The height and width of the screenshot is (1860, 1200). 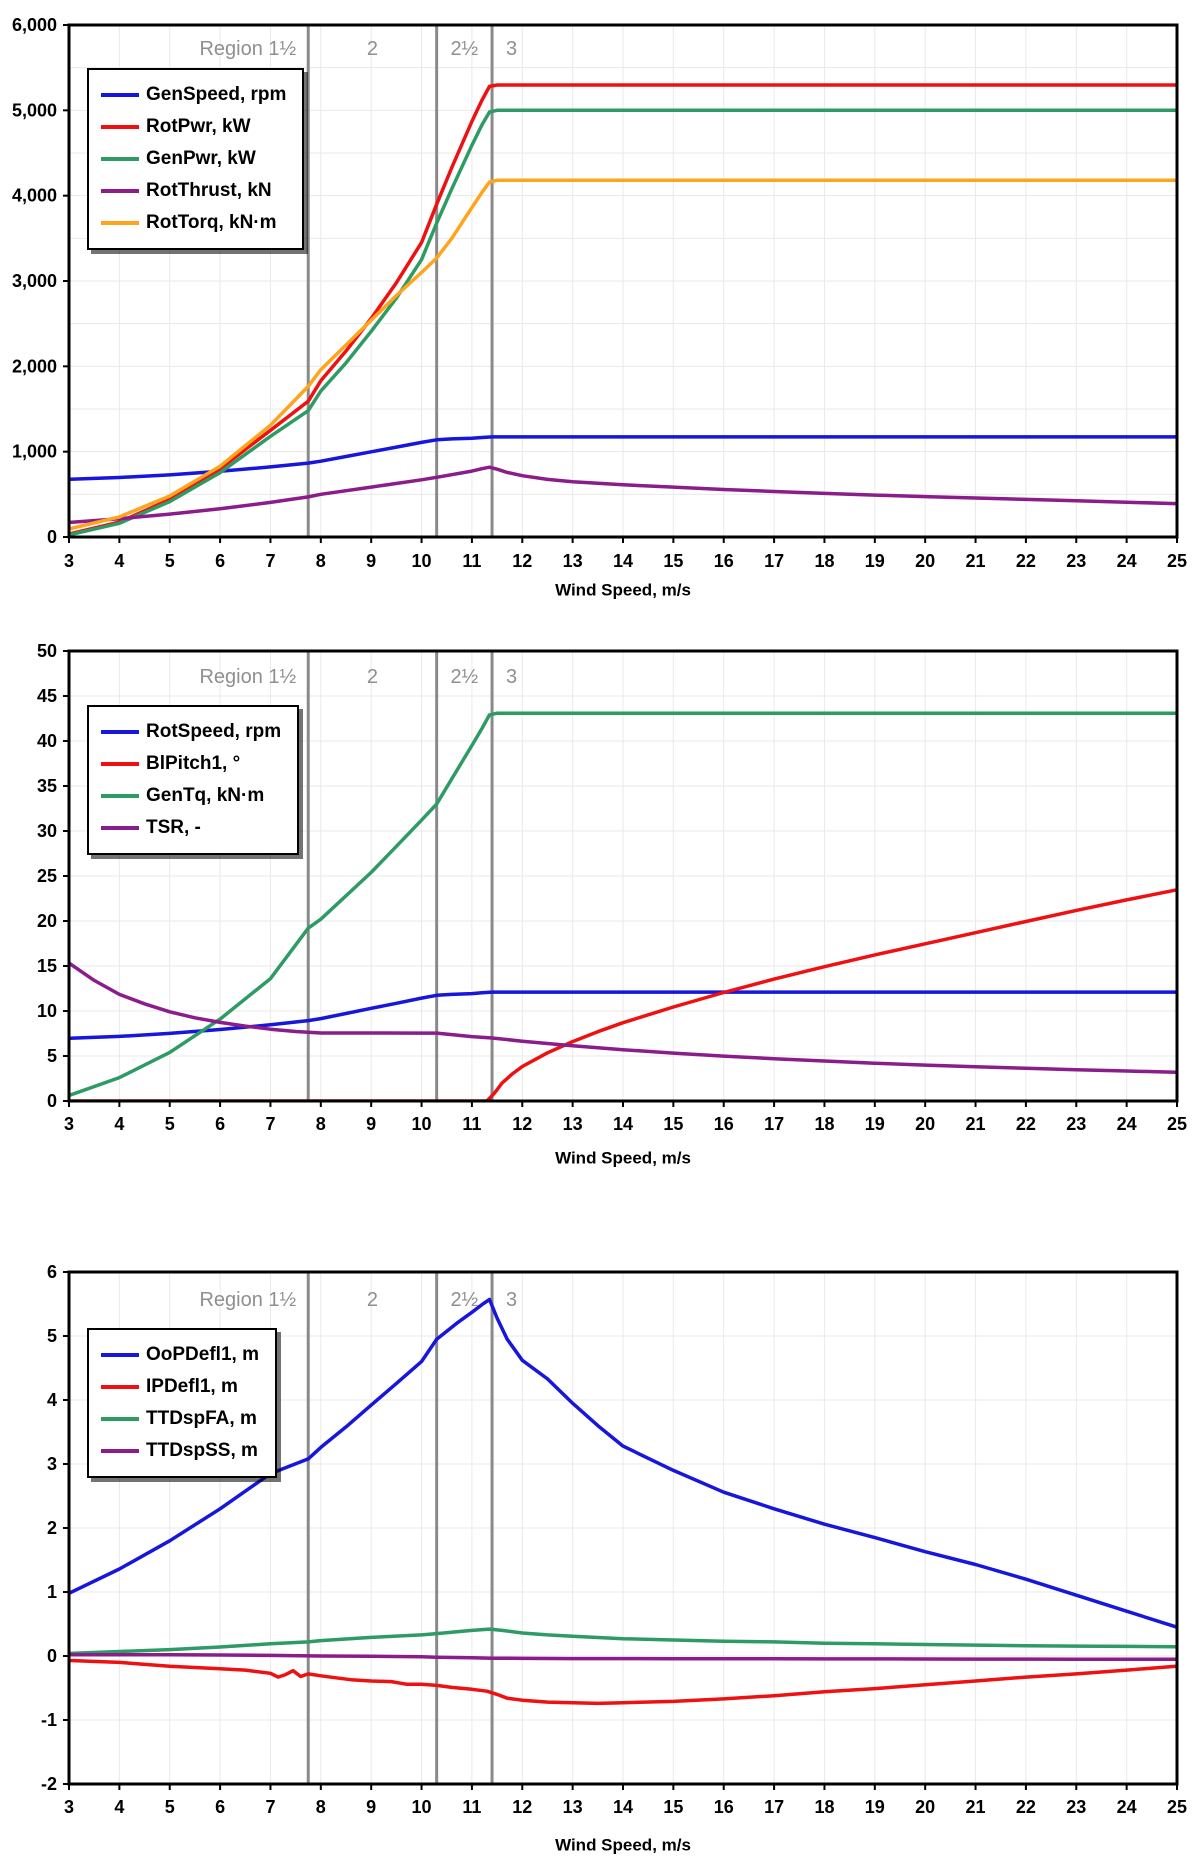 I want to click on legend-label: RotSpeed, rpm, so click(x=214, y=731).